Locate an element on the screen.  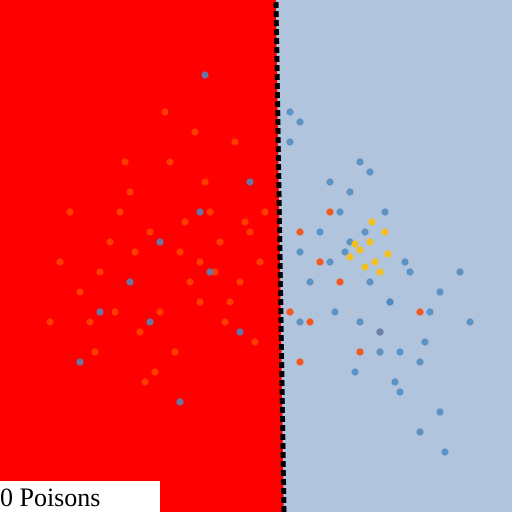
decision-boundary is located at coordinates (280, 256).